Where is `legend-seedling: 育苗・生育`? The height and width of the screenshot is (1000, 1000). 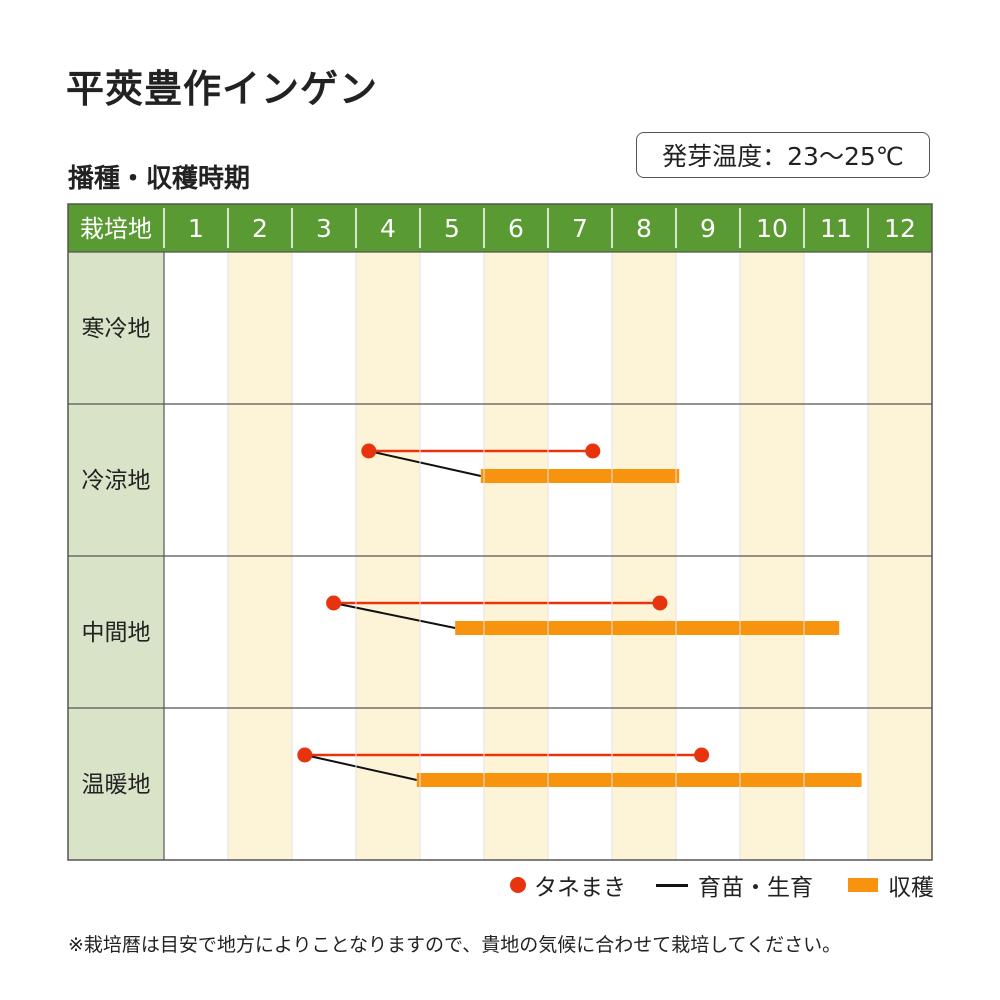
legend-seedling: 育苗・生育 is located at coordinates (734, 885).